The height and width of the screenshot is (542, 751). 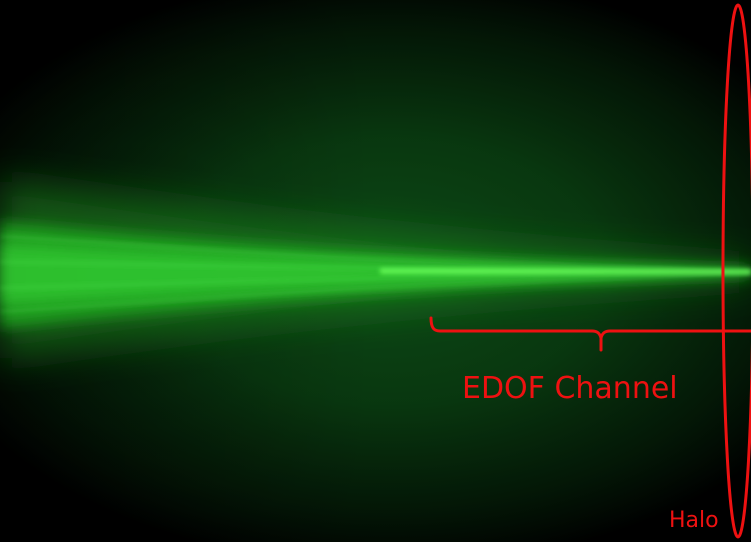 What do you see at coordinates (565, 271) in the screenshot?
I see `beam-core` at bounding box center [565, 271].